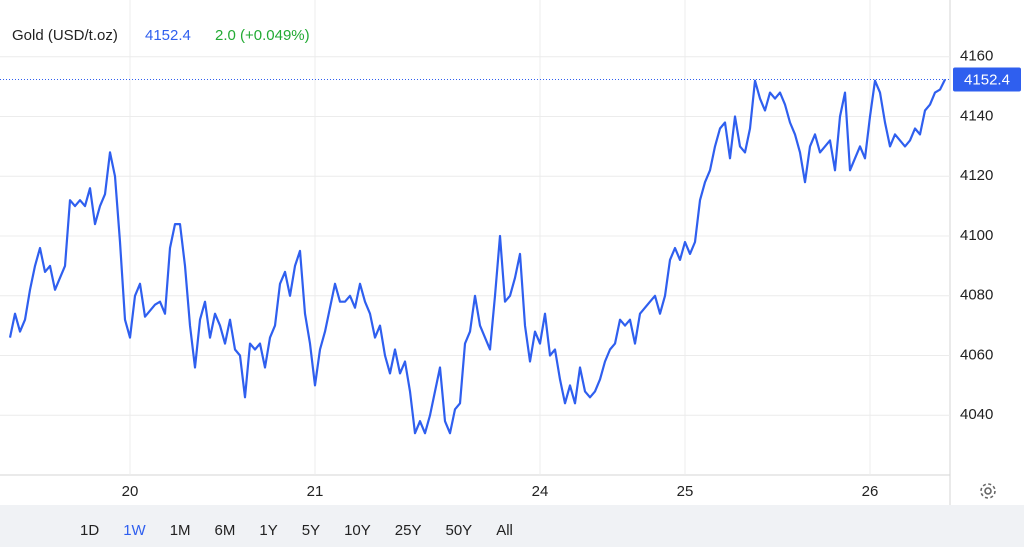 This screenshot has height=552, width=1024. What do you see at coordinates (262, 35) in the screenshot?
I see `price-change: 2.0 (+0.049%)` at bounding box center [262, 35].